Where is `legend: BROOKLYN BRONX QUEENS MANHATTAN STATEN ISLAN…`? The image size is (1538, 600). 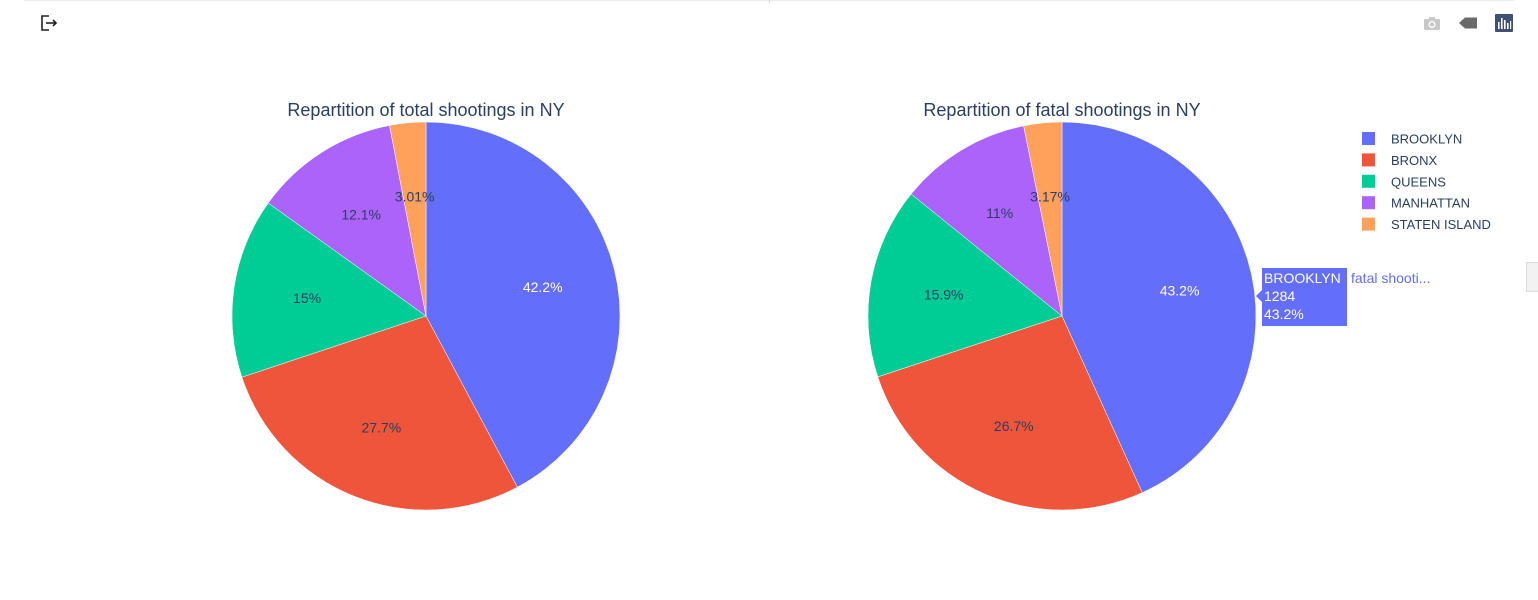
legend: BROOKLYN BRONX QUEENS MANHATTAN STATEN ISLAN… is located at coordinates (1426, 182).